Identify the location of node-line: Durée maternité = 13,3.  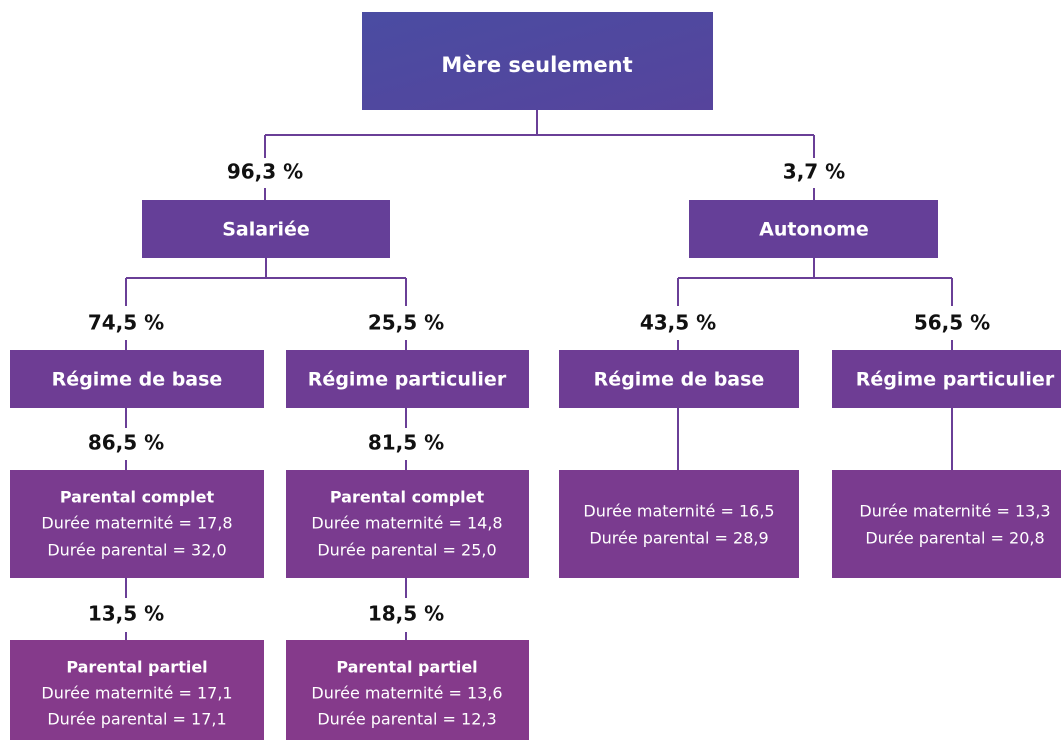
(954, 511).